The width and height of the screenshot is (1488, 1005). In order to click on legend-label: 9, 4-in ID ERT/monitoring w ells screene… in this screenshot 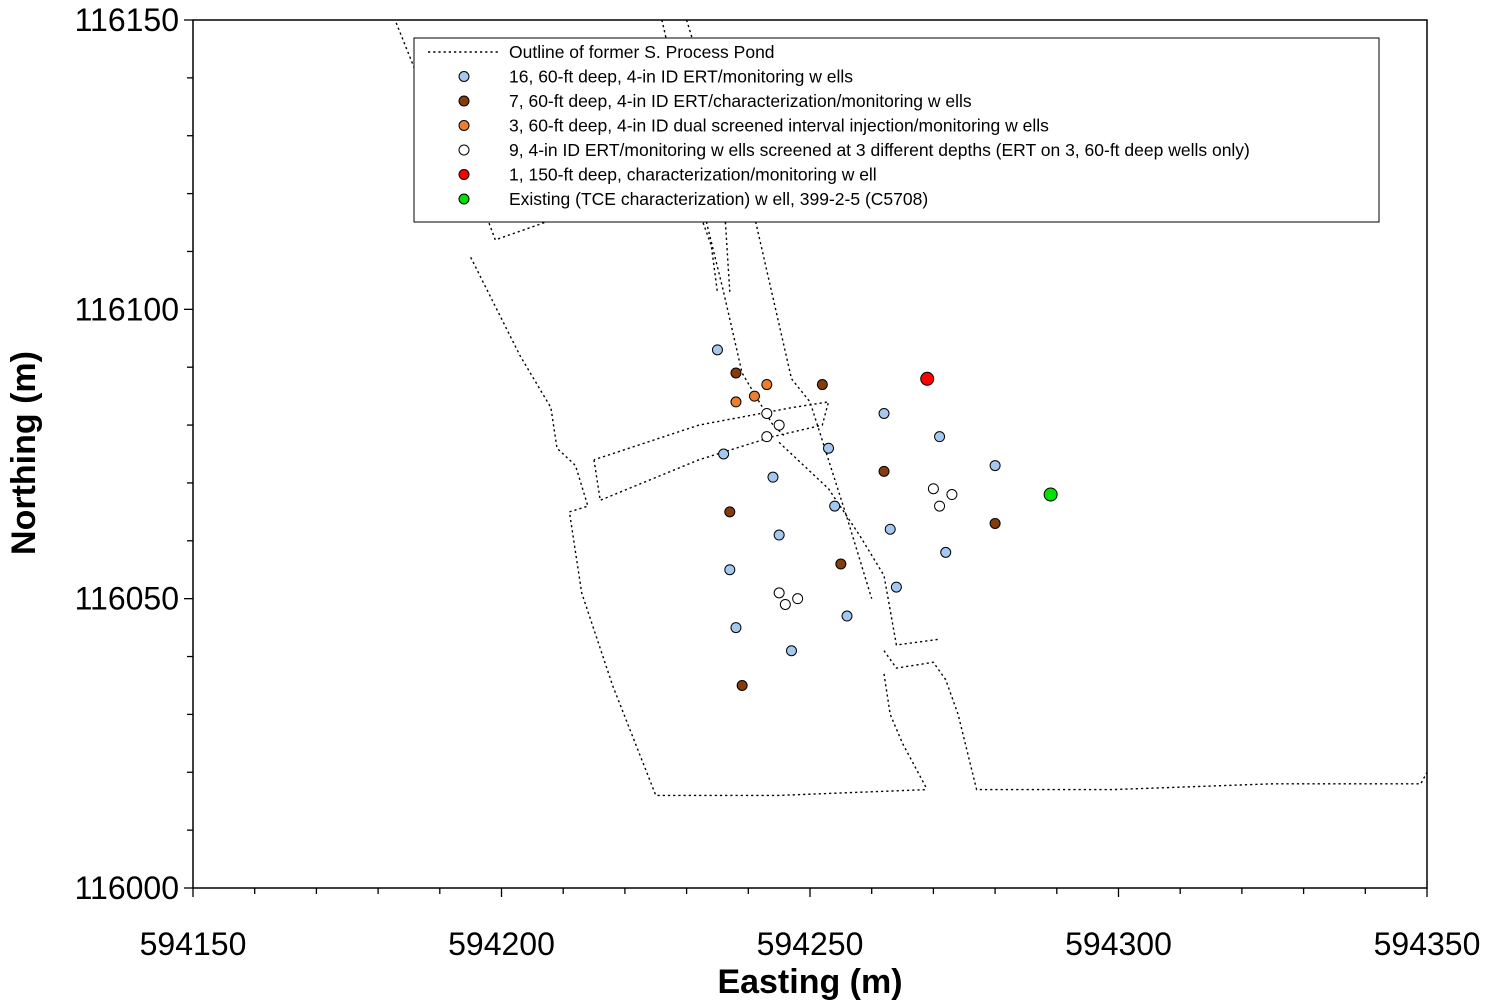, I will do `click(879, 150)`.